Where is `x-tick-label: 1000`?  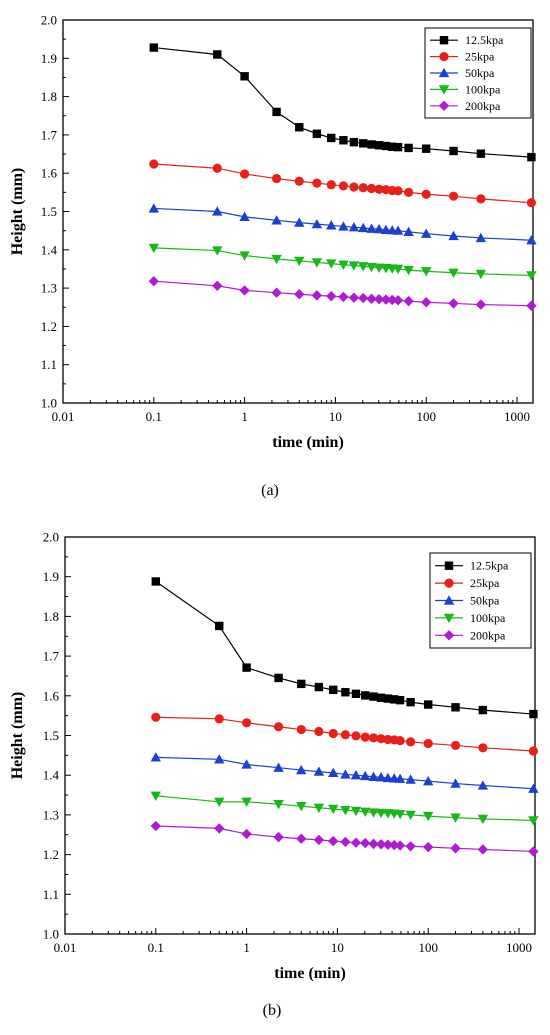
x-tick-label: 1000 is located at coordinates (517, 416).